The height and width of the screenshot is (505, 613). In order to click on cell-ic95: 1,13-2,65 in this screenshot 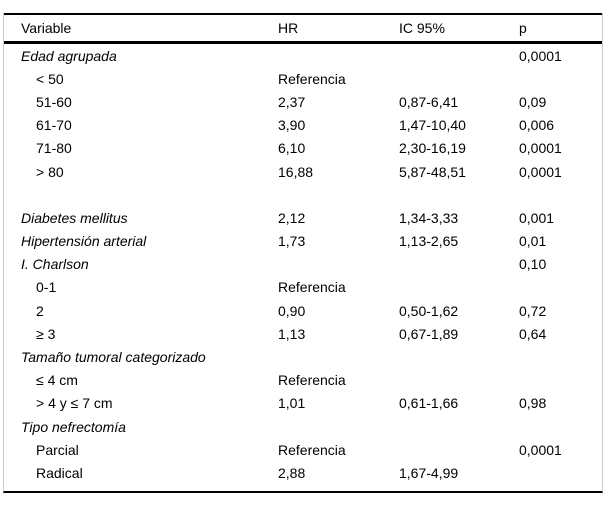, I will do `click(429, 241)`.